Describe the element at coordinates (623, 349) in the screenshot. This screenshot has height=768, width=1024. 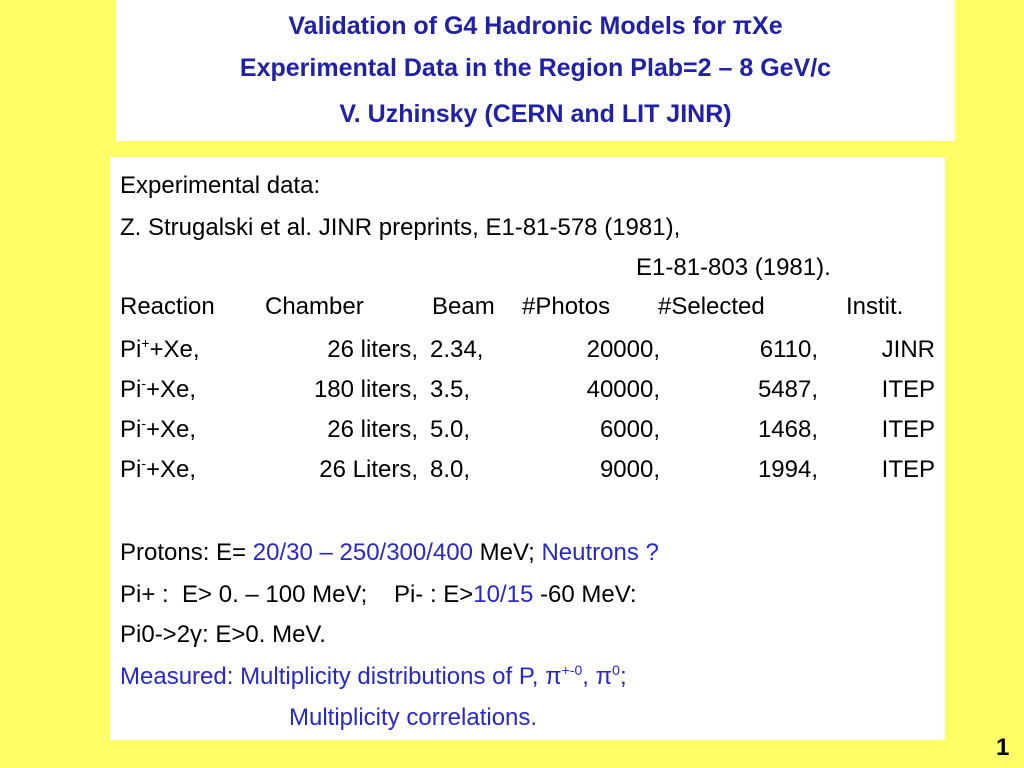
I see `table-cell: 20000,` at that location.